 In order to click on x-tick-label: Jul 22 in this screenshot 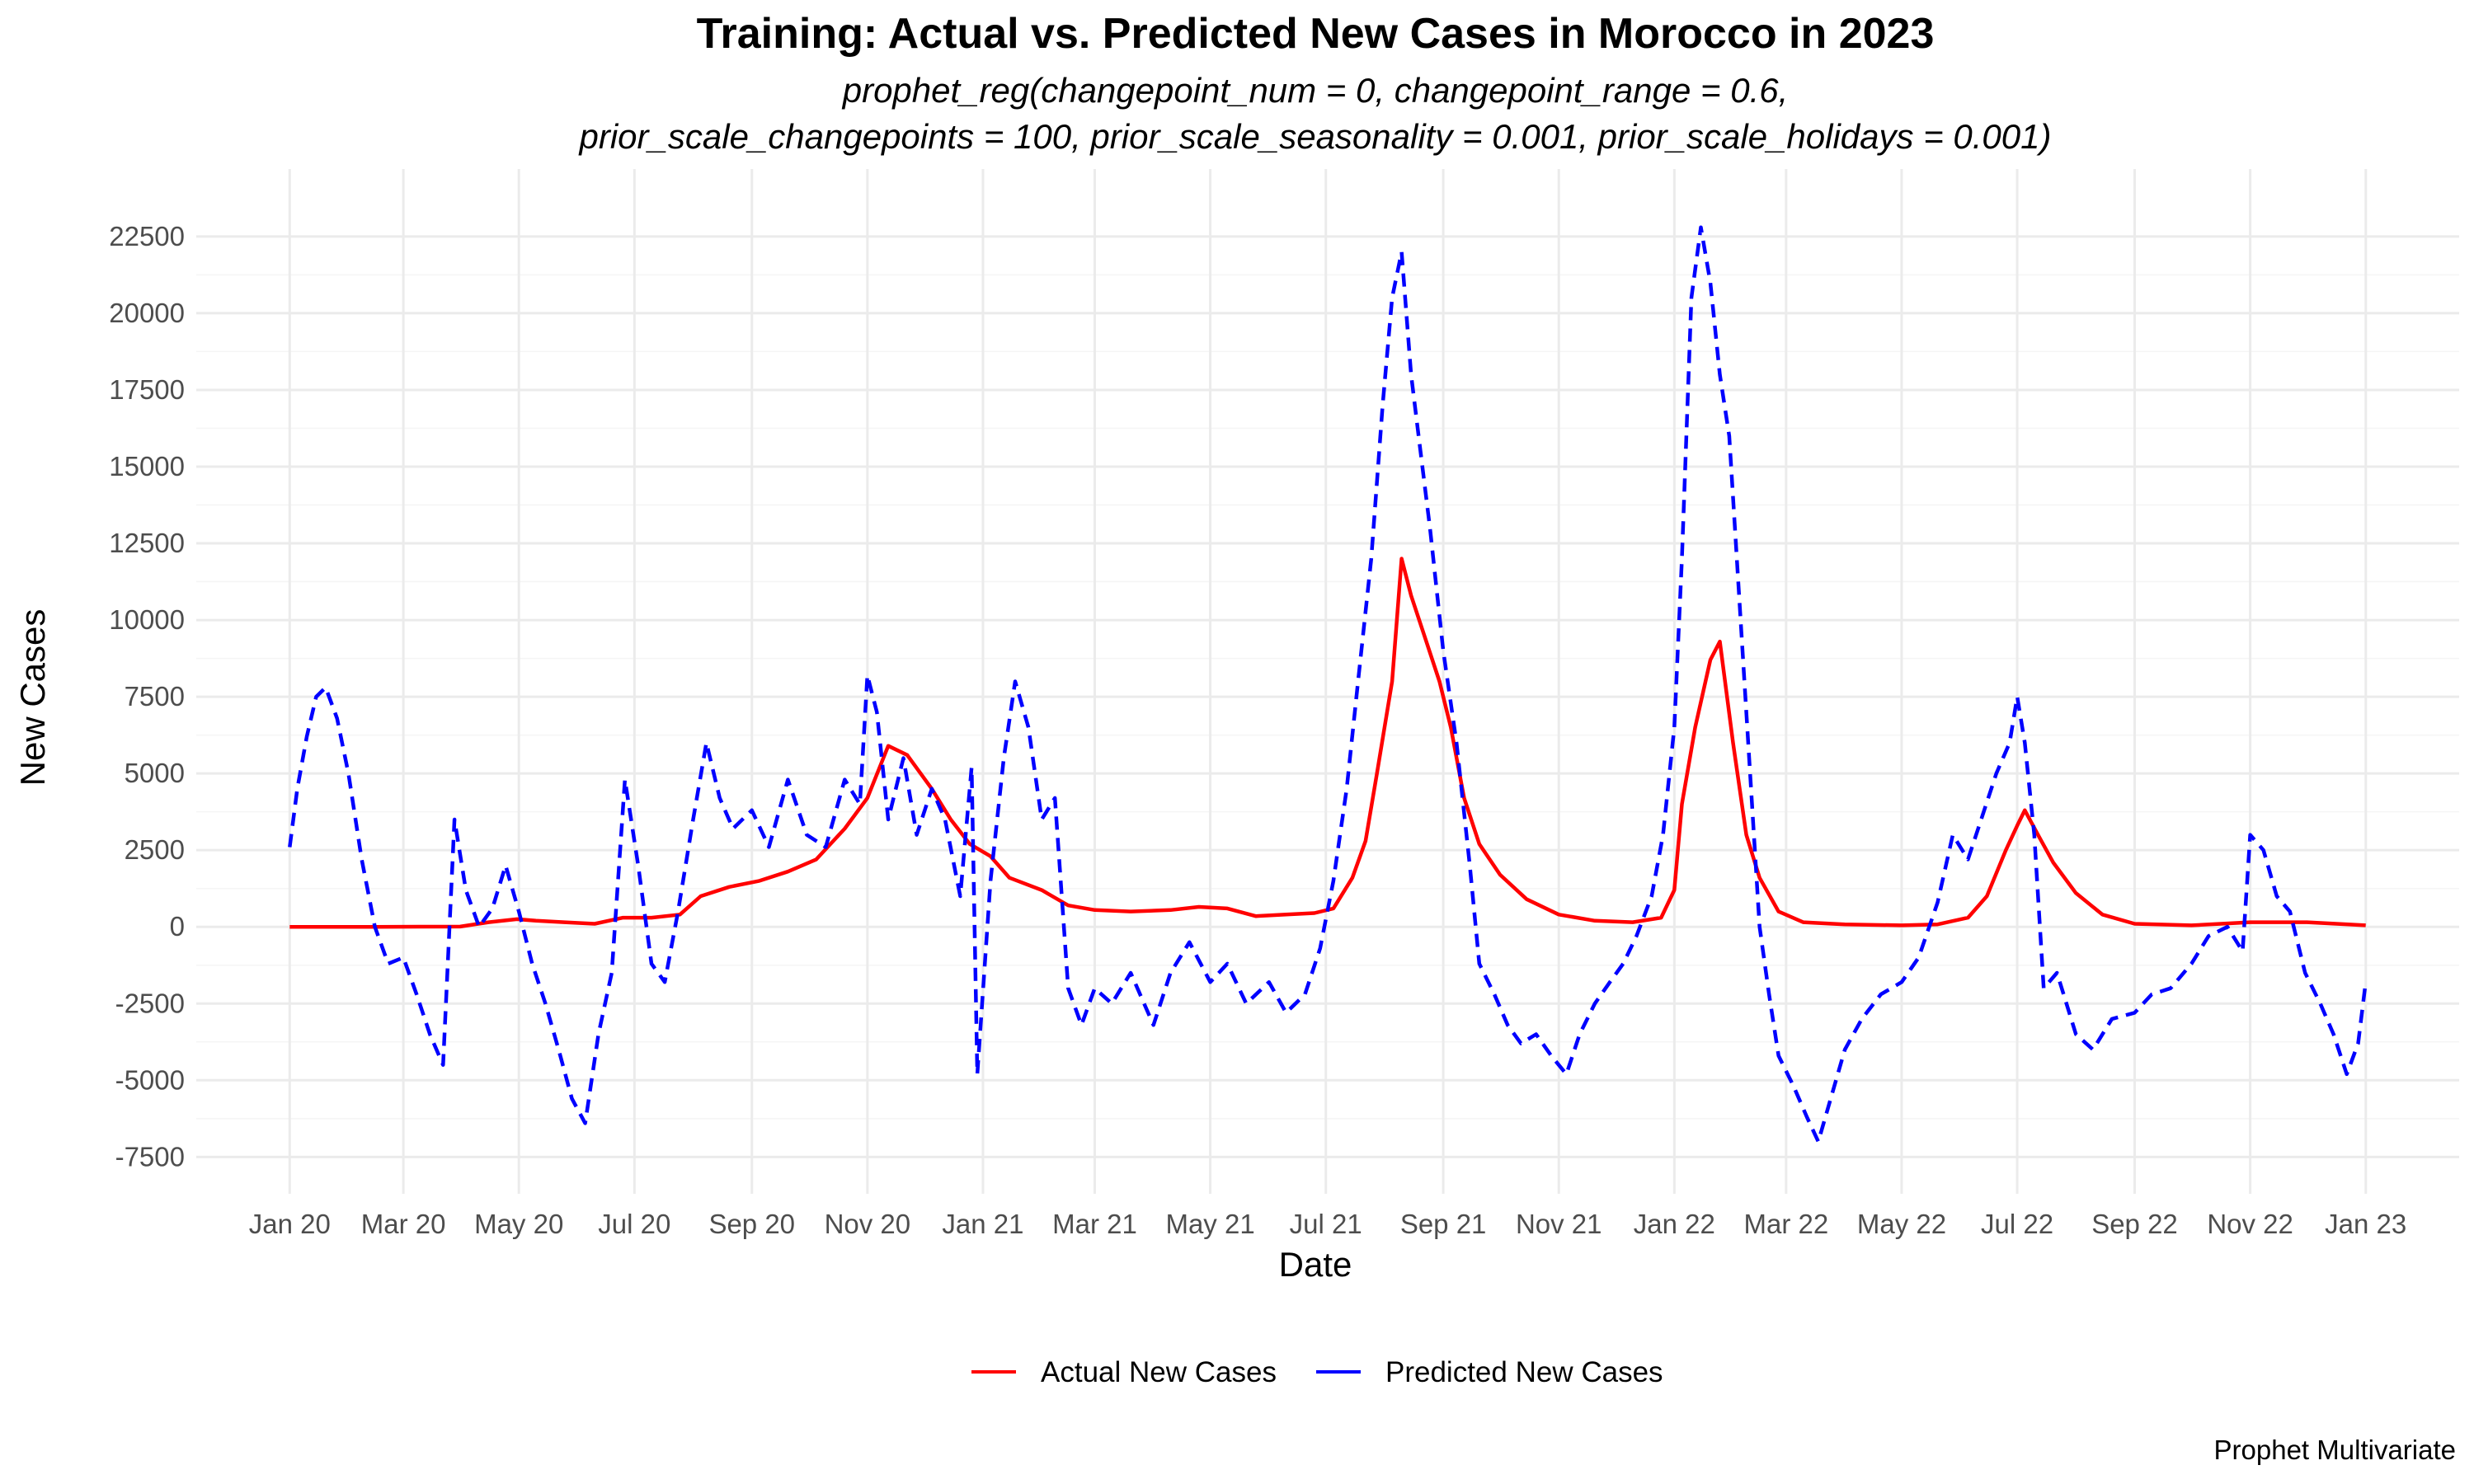, I will do `click(2017, 1224)`.